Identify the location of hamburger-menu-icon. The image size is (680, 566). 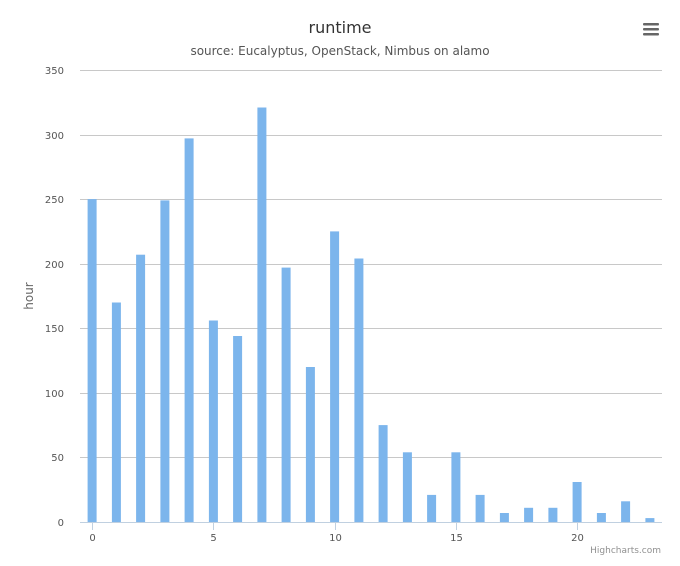
(651, 29).